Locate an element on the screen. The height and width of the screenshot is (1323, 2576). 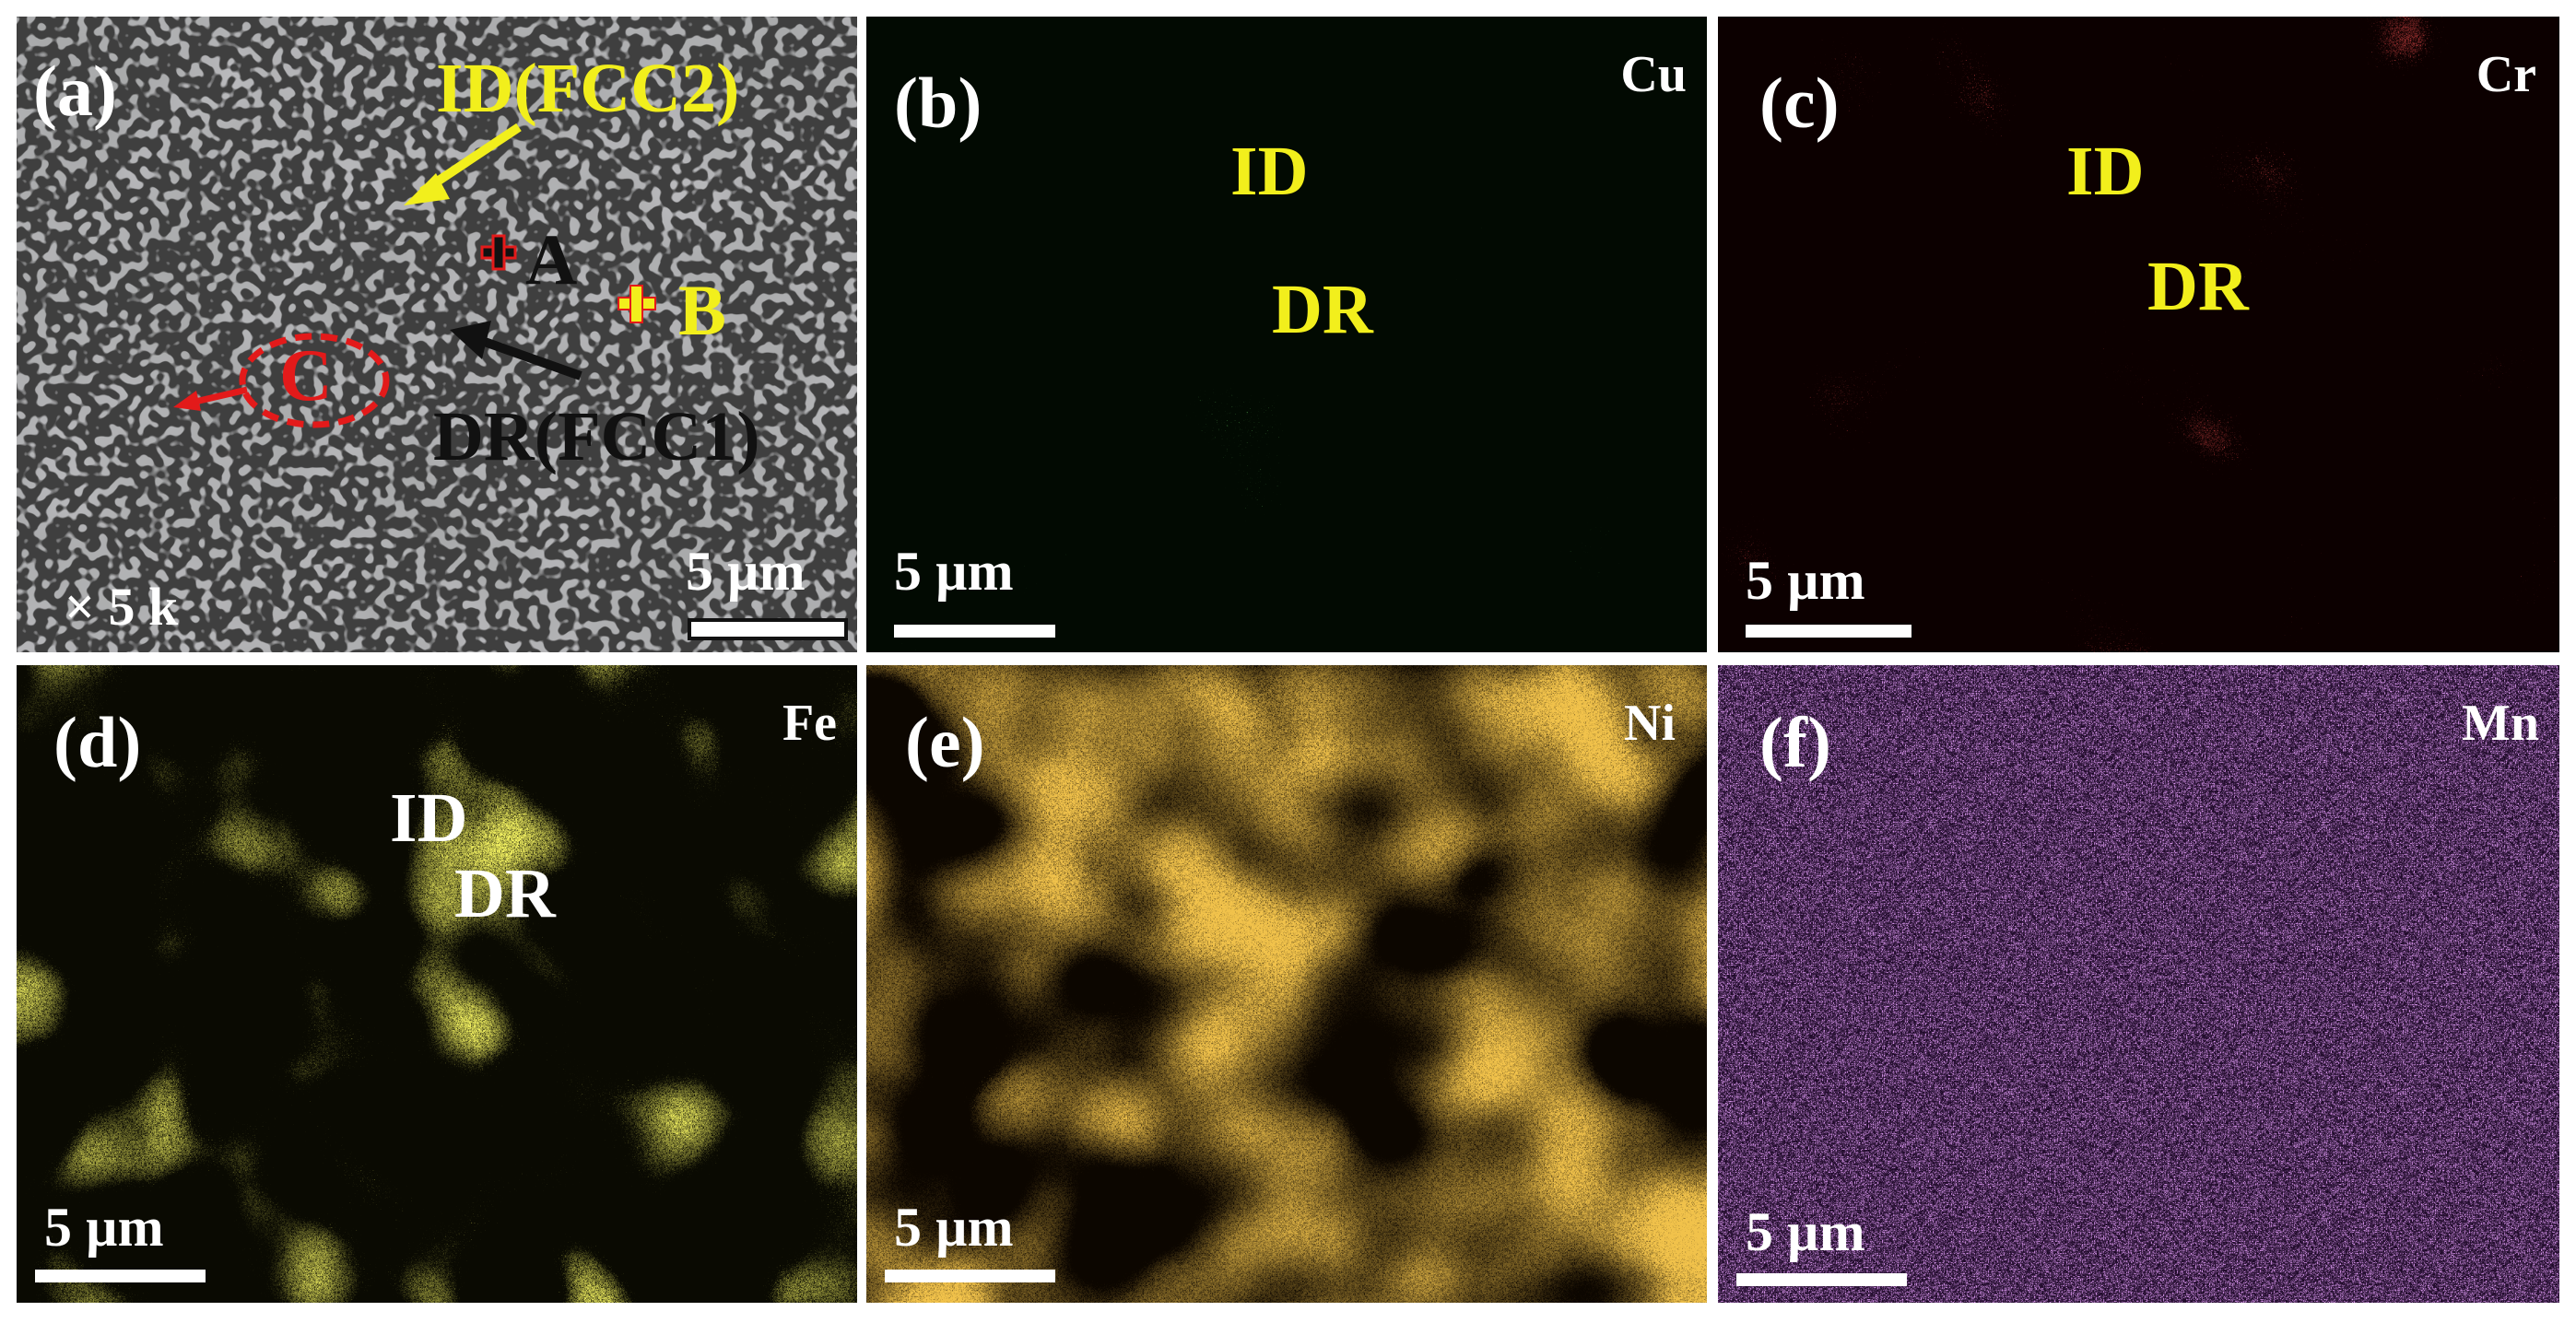
panel-label: (a) is located at coordinates (75, 91).